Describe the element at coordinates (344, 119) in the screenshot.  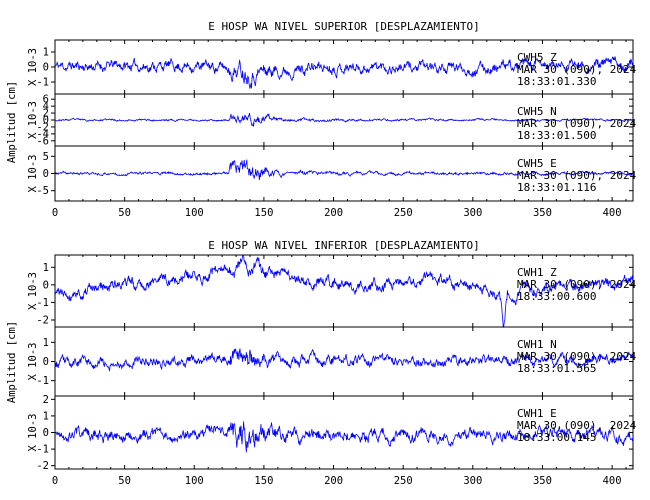
I see `waveform-trace-cwh5-n` at that location.